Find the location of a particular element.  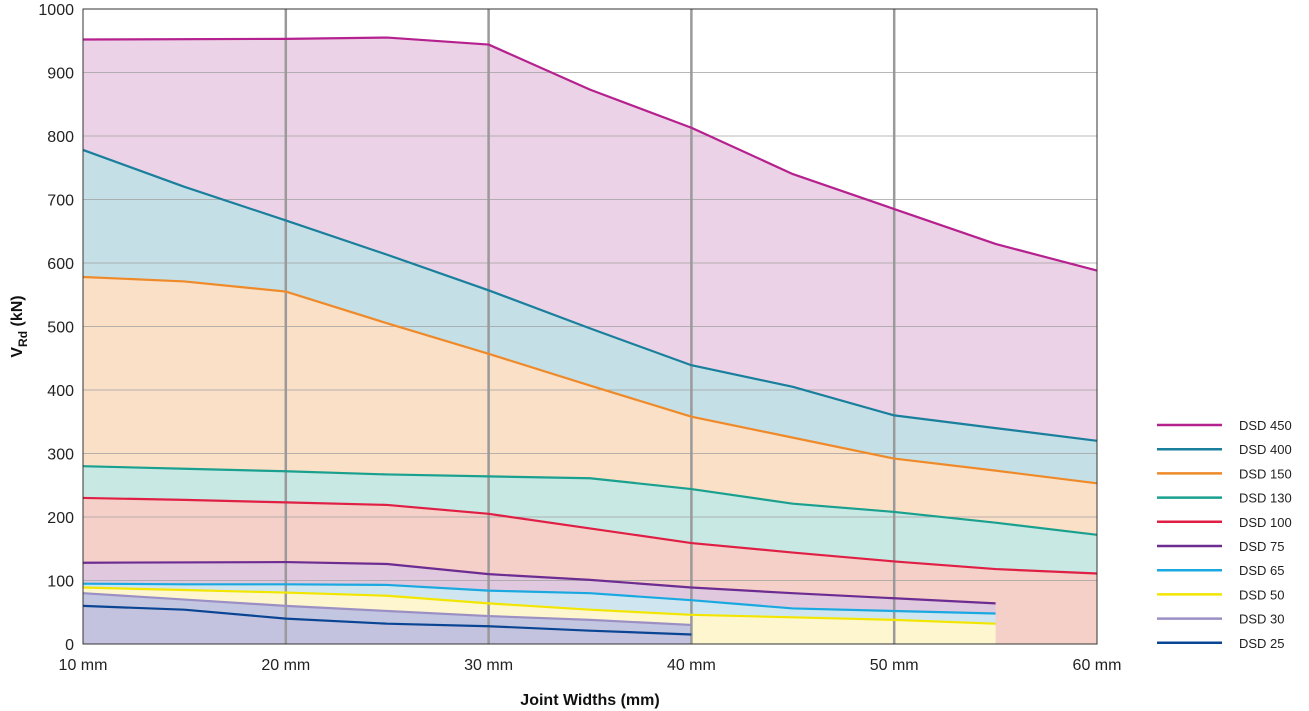

y-tick-label: 300 is located at coordinates (60, 455).